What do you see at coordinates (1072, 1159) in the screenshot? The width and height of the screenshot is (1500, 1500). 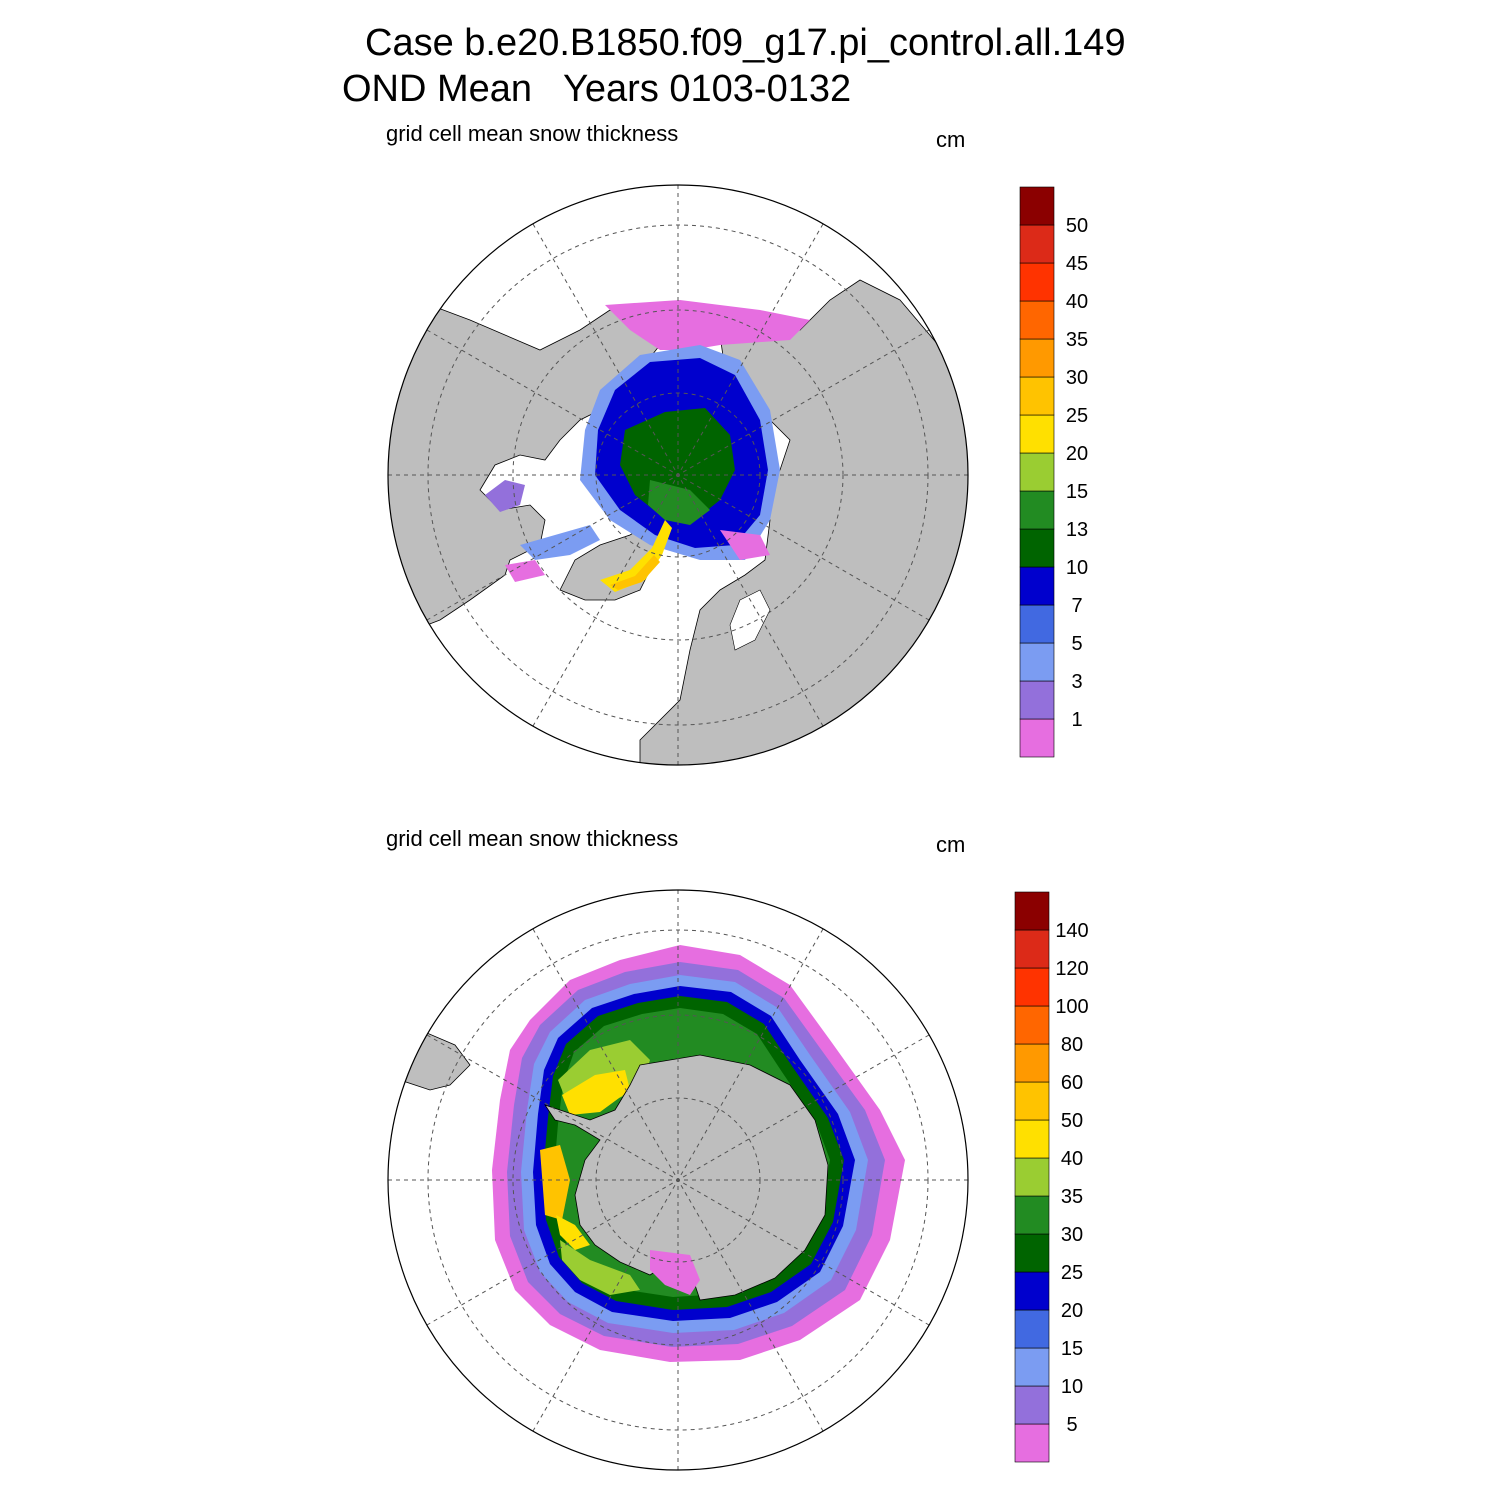 I see `south-colorbar-label-40: 40` at bounding box center [1072, 1159].